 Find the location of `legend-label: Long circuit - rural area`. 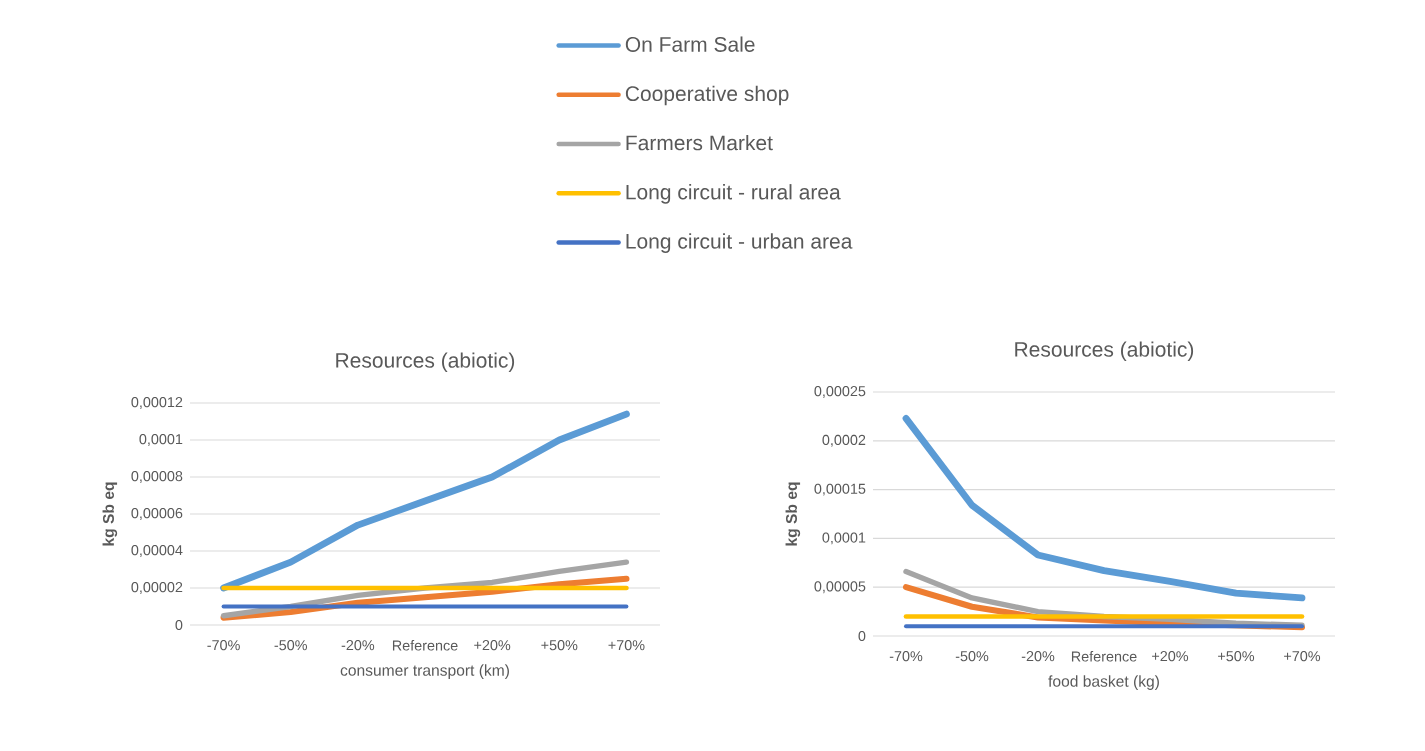

legend-label: Long circuit - rural area is located at coordinates (733, 194).